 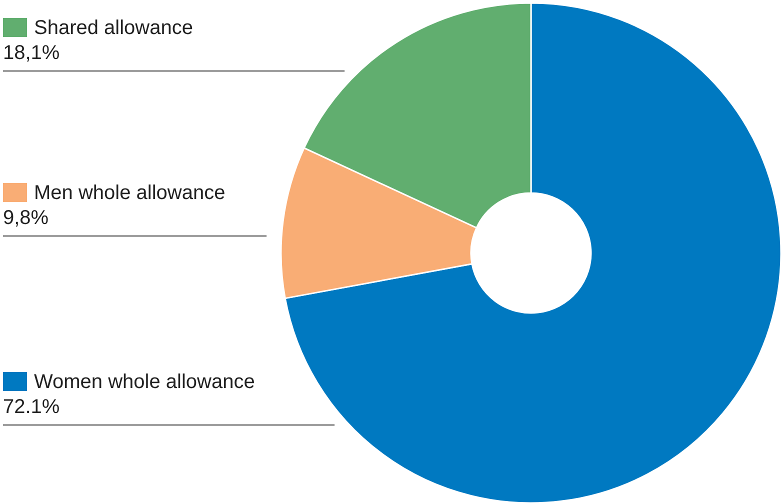 What do you see at coordinates (113, 28) in the screenshot?
I see `legend-label: Shared allowance` at bounding box center [113, 28].